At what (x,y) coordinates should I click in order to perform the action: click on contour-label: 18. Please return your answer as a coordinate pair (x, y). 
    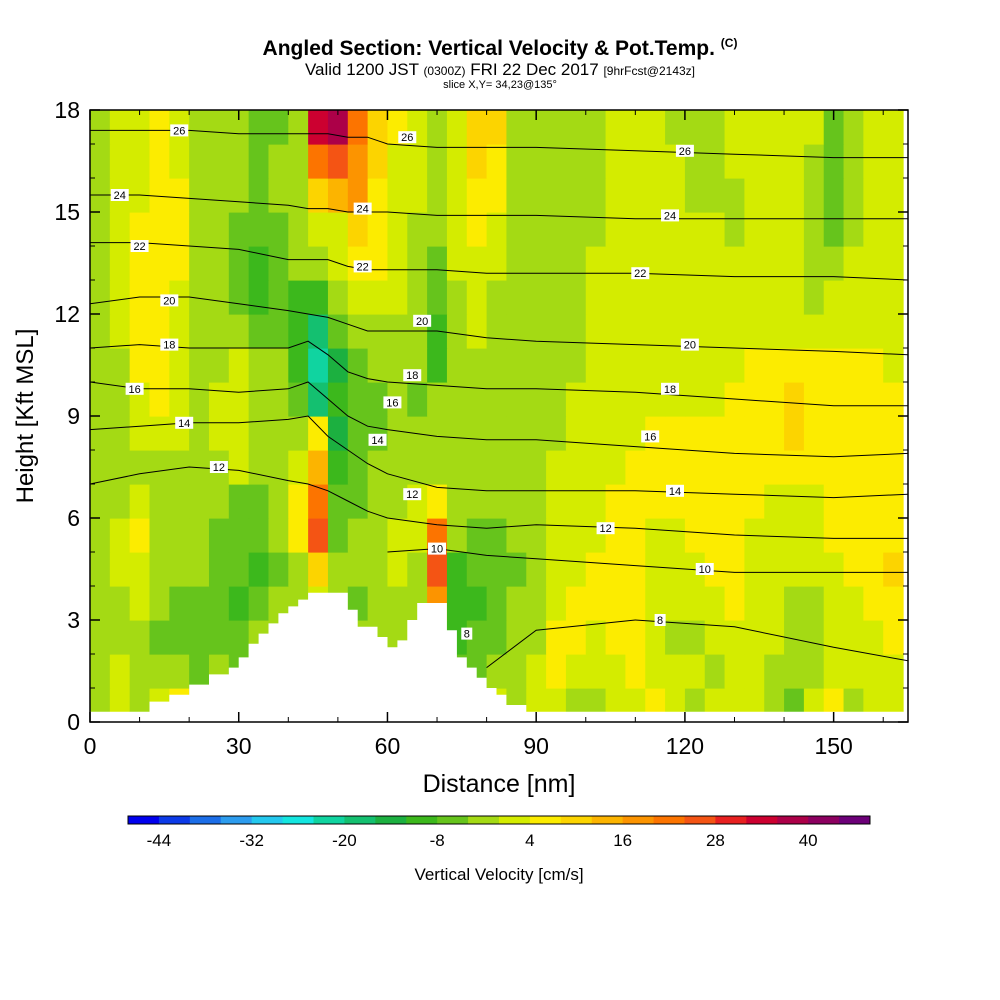
    Looking at the image, I should click on (670, 390).